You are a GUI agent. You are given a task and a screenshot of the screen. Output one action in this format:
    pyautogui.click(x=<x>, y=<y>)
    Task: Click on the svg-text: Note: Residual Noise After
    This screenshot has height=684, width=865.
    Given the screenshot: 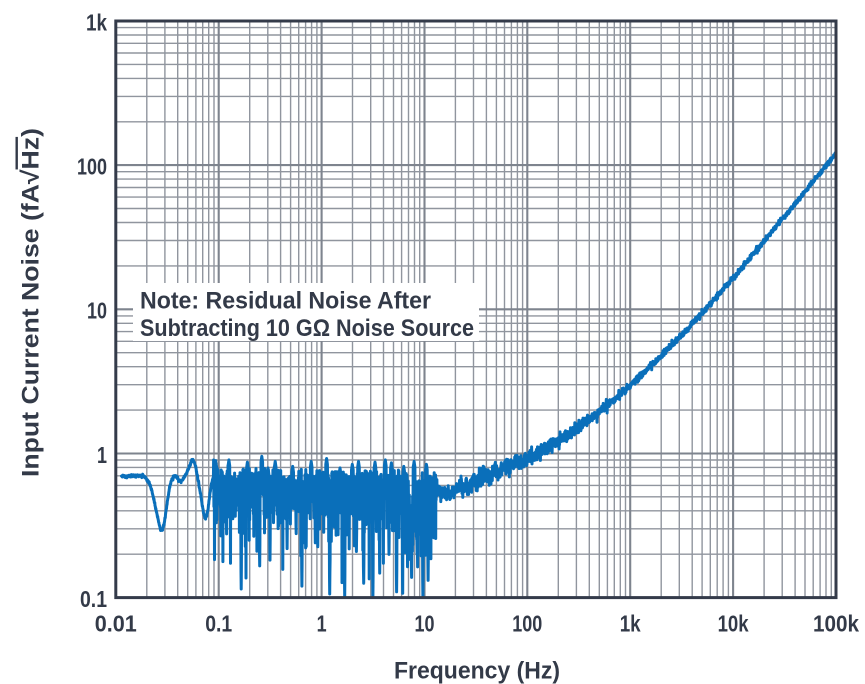 What is the action you would take?
    pyautogui.click(x=285, y=301)
    